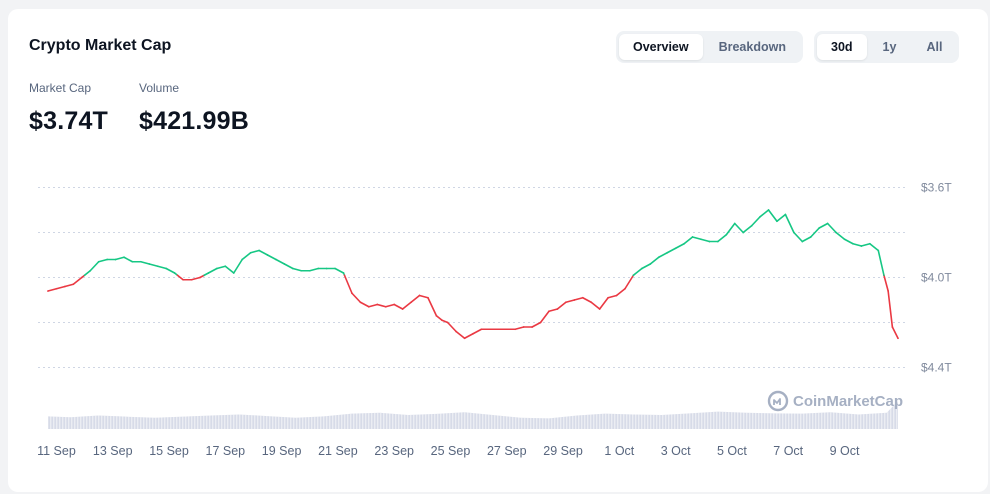  I want to click on range-all: All, so click(934, 47).